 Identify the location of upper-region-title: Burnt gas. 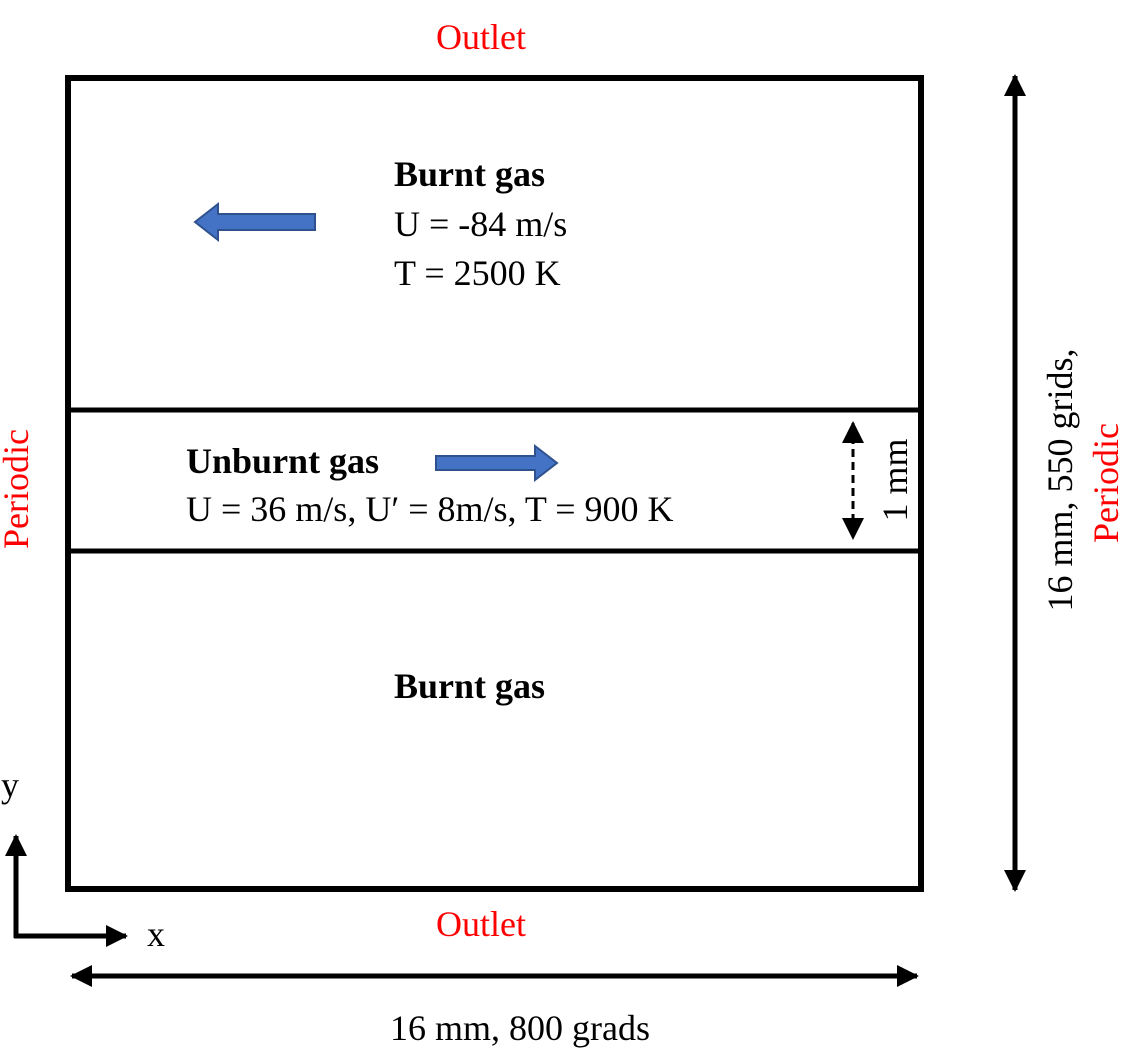
(469, 174).